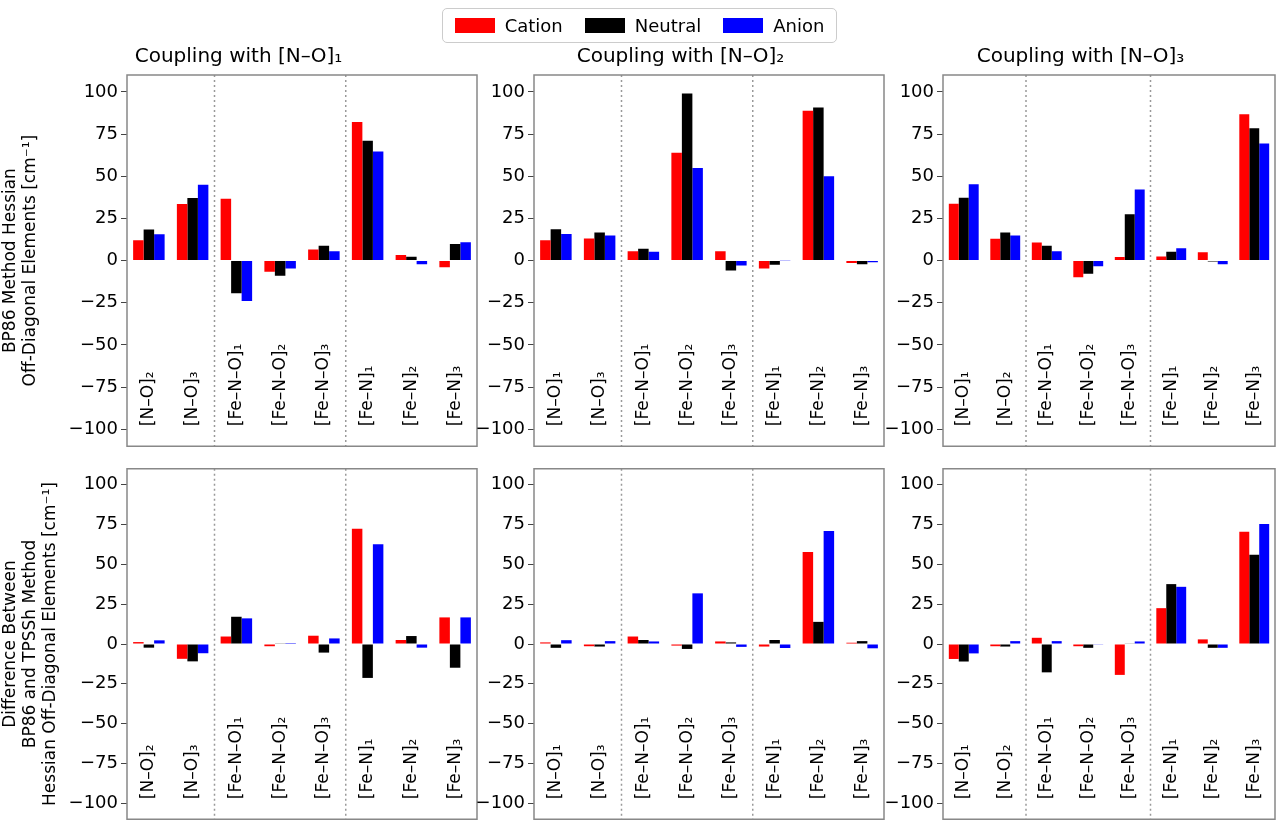 This screenshot has width=1279, height=833. I want to click on chart-title: Coupling with [N–O]₃, so click(1080, 55).